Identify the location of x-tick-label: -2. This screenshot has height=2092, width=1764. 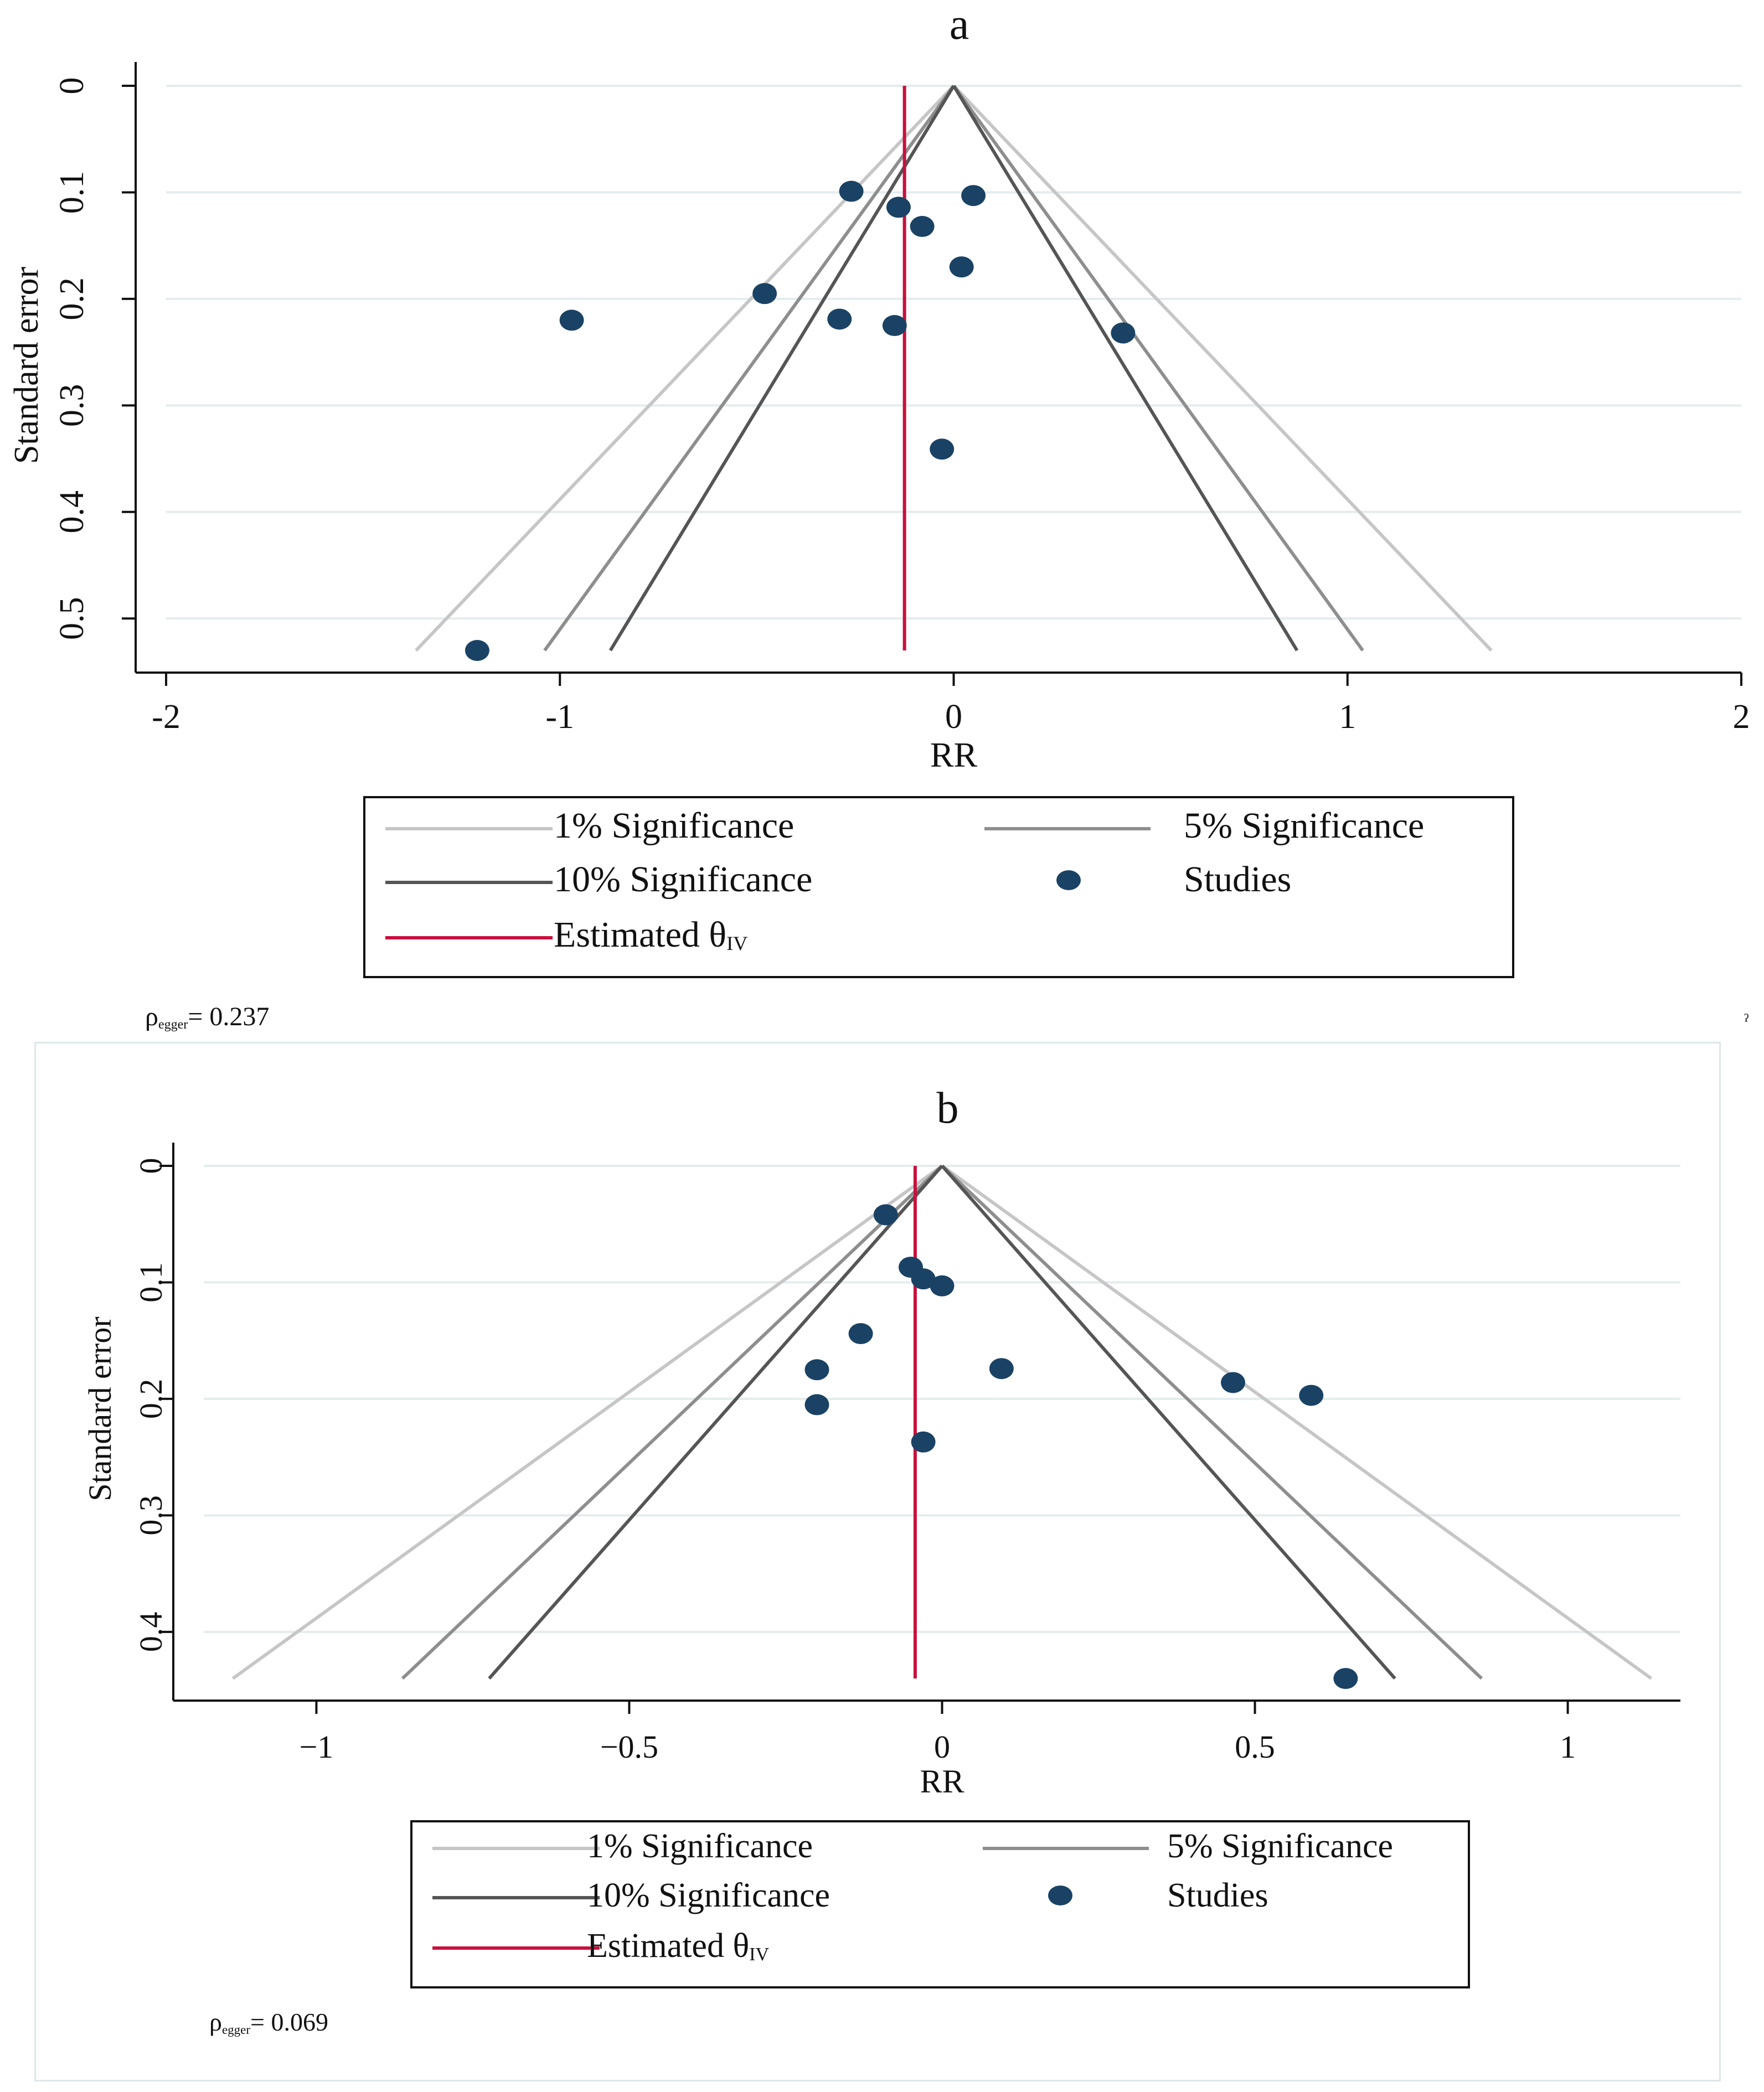
(166, 717).